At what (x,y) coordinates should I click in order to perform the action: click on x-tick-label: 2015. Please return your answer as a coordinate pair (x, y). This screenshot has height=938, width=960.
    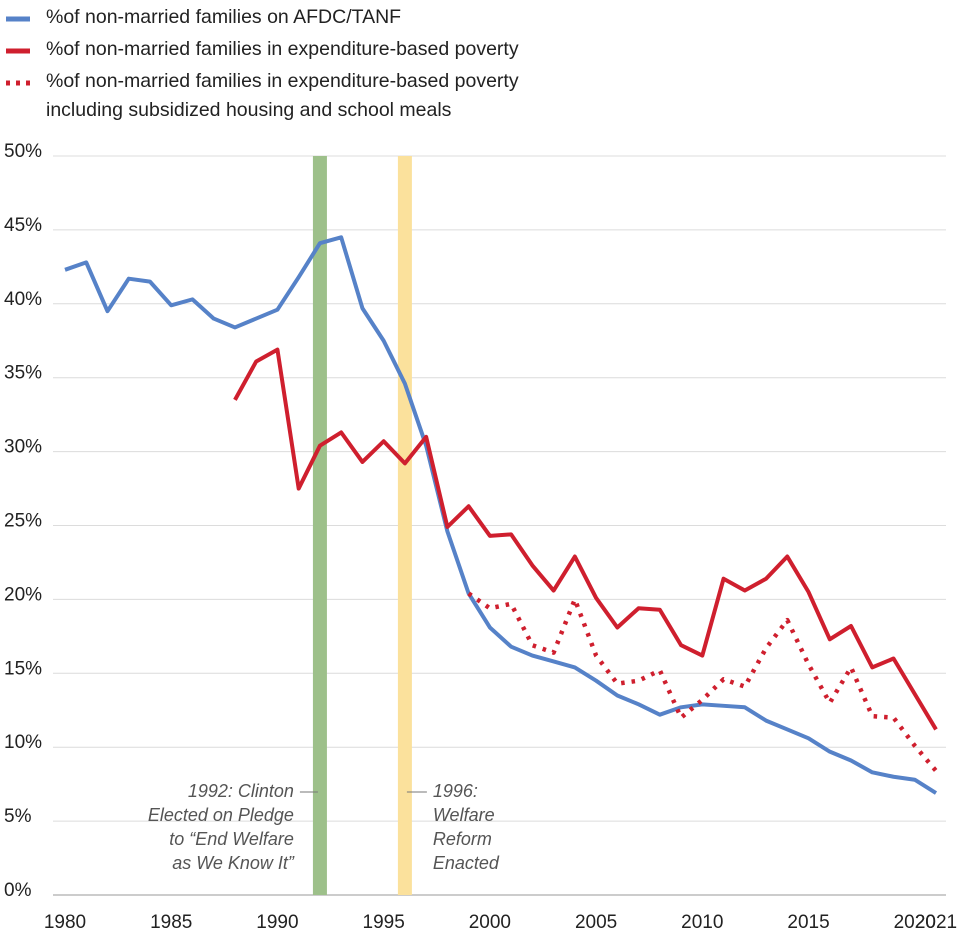
    Looking at the image, I should click on (808, 922).